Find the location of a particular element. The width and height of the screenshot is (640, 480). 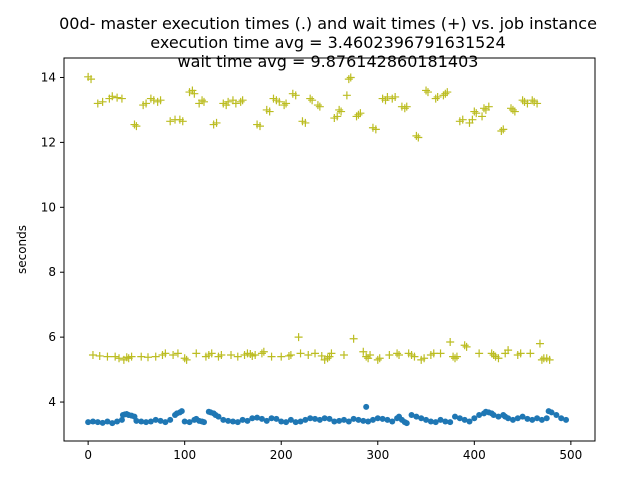

y-axis: 4 6 8 10 12 14 is located at coordinates (52, 239).